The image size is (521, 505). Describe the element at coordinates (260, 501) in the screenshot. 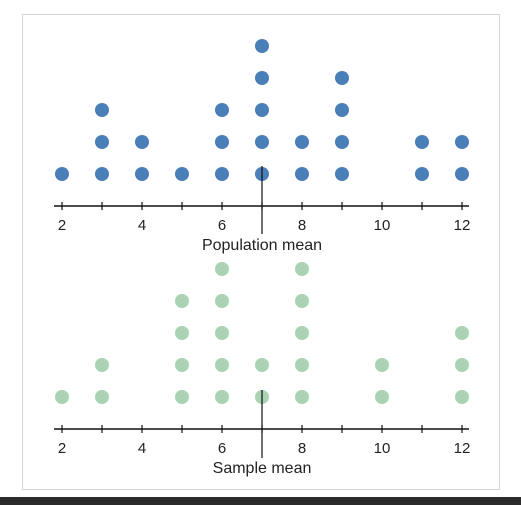

I see `bottom-bar` at that location.